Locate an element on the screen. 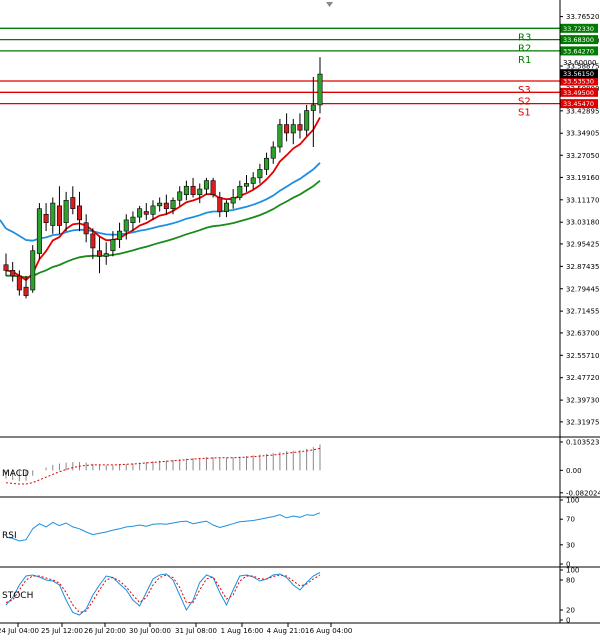 The height and width of the screenshot is (640, 600). macd-signal-line is located at coordinates (163, 466).